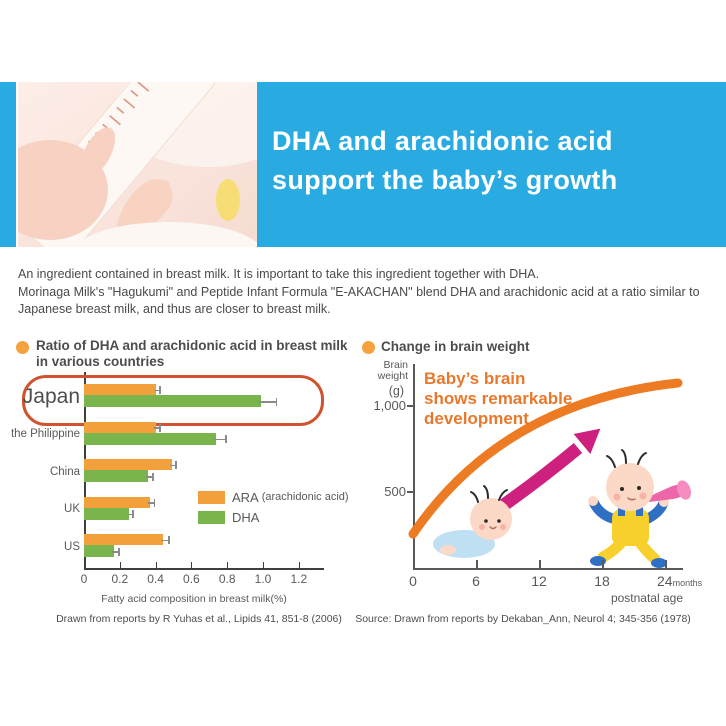  What do you see at coordinates (51, 396) in the screenshot?
I see `category-label-japan: Japan` at bounding box center [51, 396].